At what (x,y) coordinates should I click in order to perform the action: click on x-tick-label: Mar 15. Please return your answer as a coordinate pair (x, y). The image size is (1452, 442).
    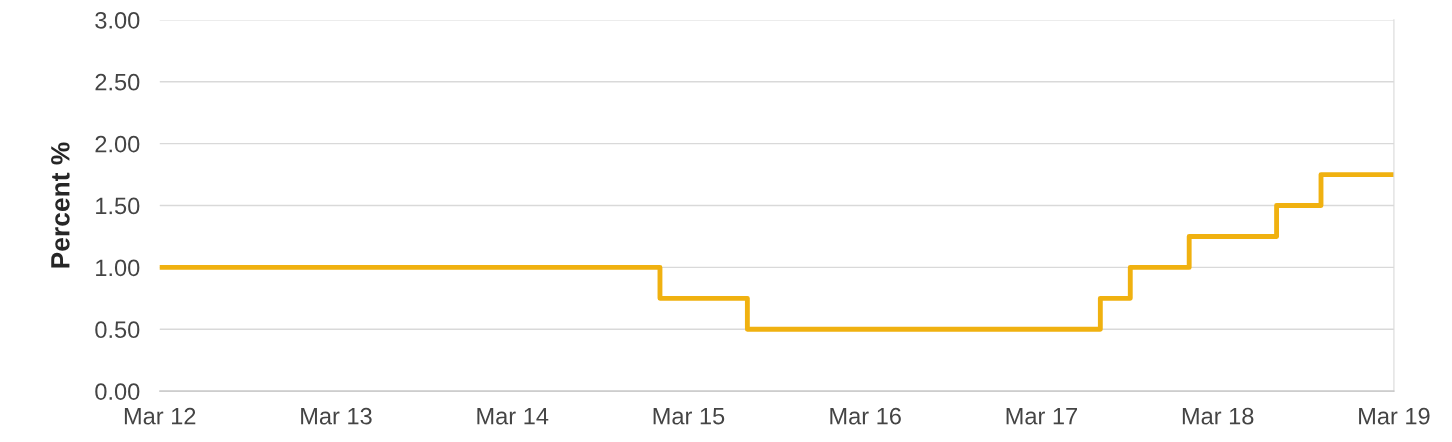
    Looking at the image, I should click on (689, 416).